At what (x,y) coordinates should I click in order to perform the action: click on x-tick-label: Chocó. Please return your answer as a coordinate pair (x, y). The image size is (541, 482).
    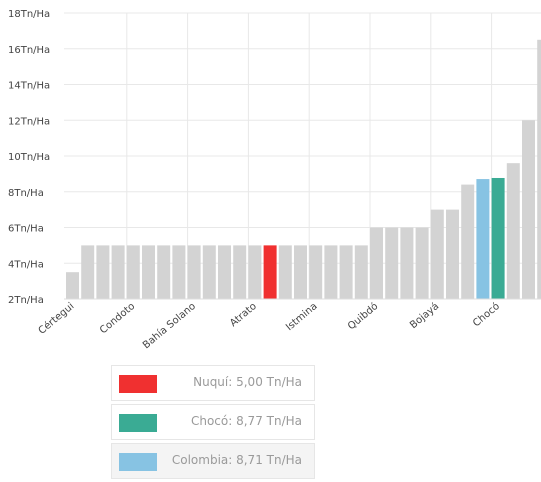
    Looking at the image, I should click on (487, 314).